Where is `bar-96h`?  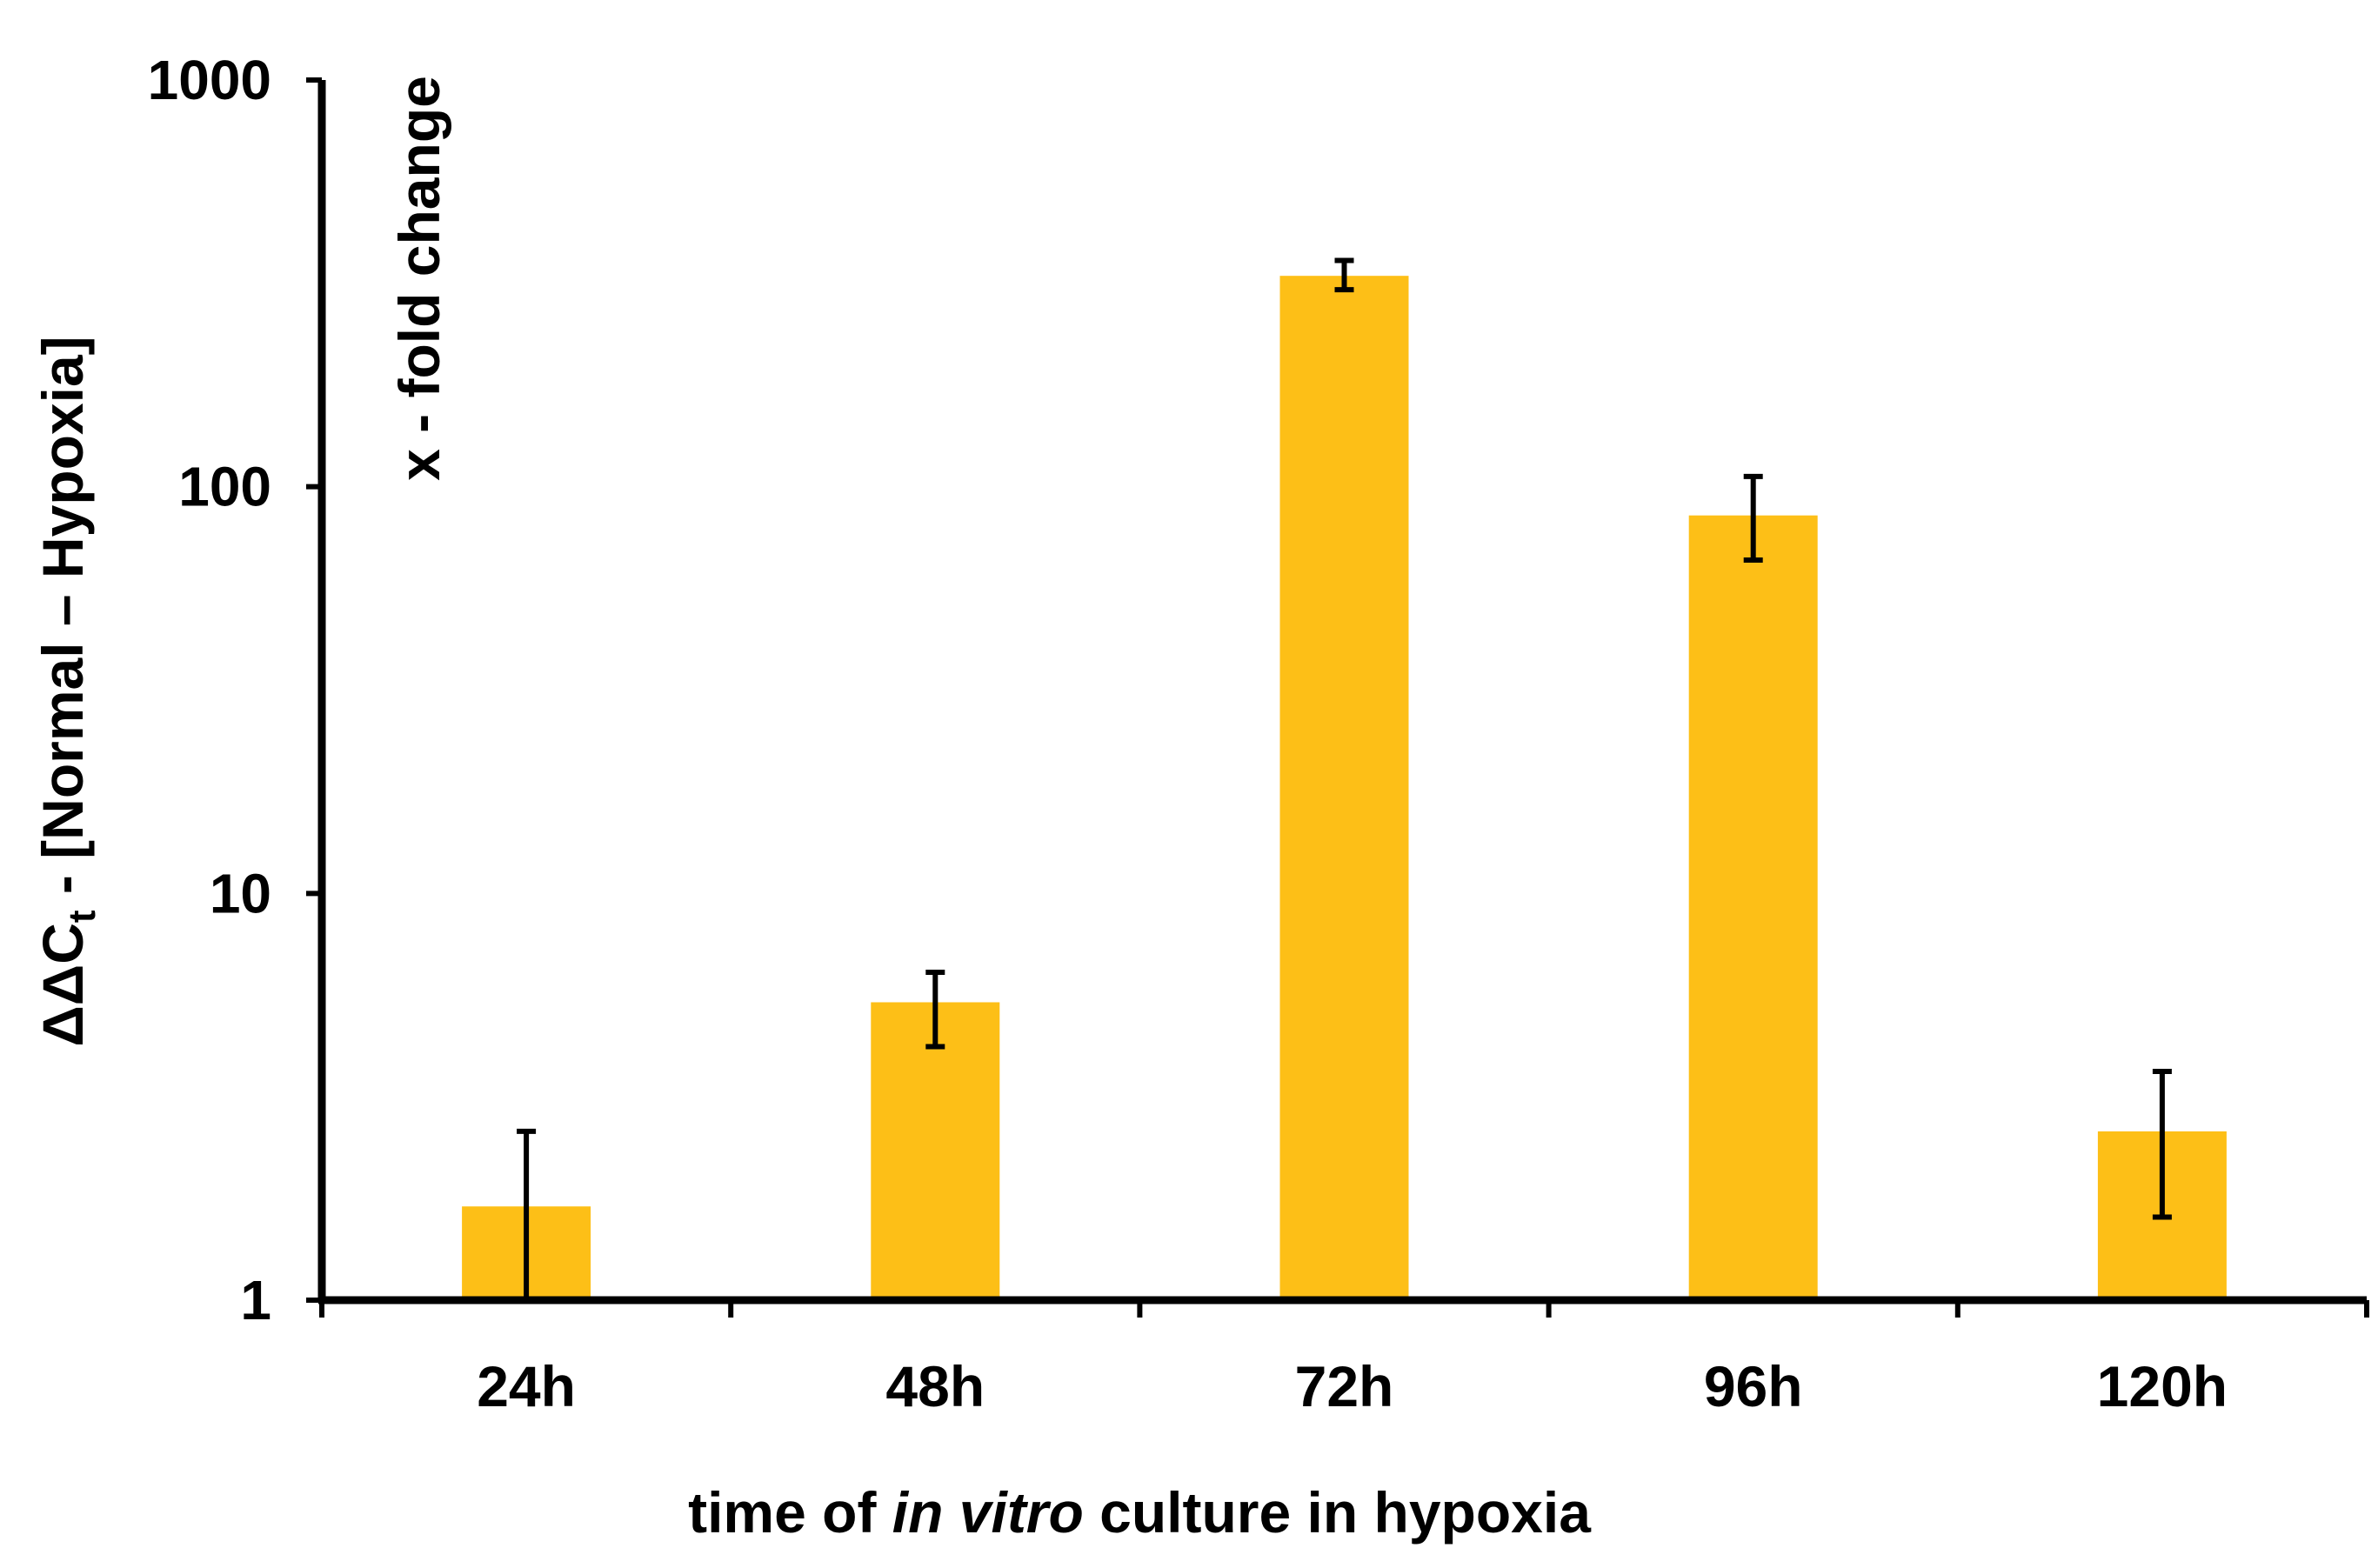 bar-96h is located at coordinates (1753, 907).